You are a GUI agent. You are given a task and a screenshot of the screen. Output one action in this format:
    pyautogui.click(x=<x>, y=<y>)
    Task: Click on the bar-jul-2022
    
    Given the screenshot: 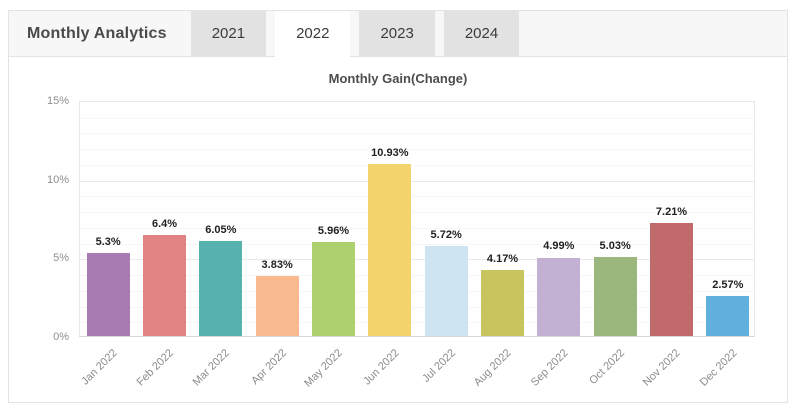 What is the action you would take?
    pyautogui.click(x=446, y=291)
    